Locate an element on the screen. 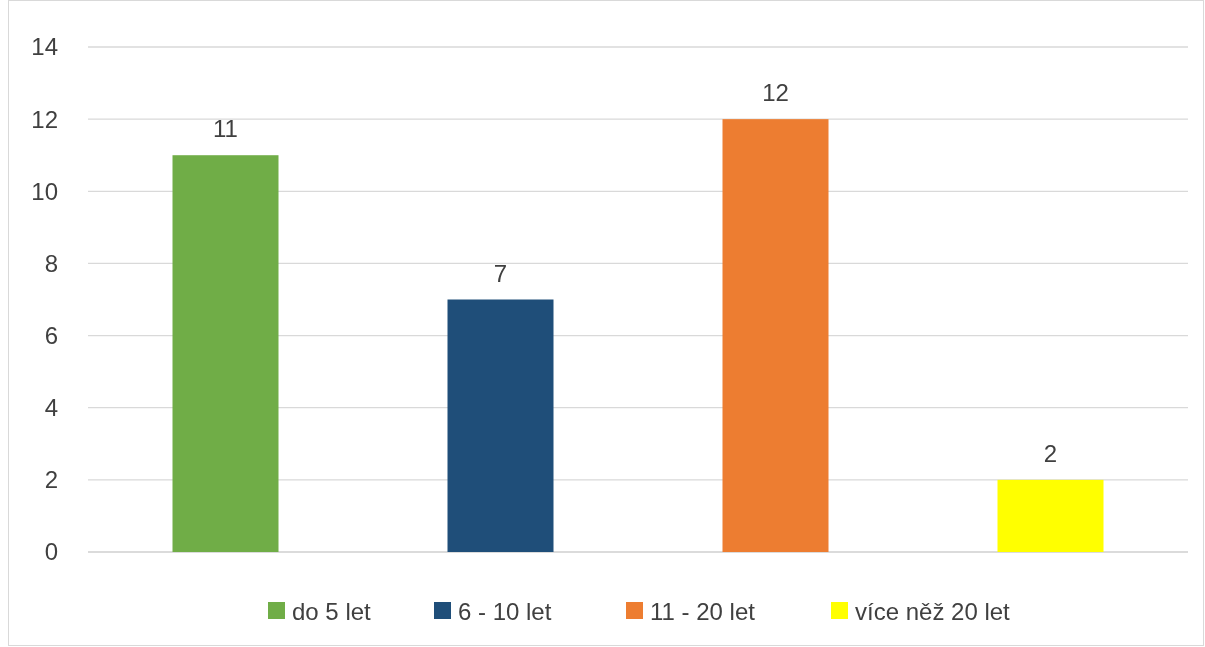  data-label: 12 is located at coordinates (775, 93).